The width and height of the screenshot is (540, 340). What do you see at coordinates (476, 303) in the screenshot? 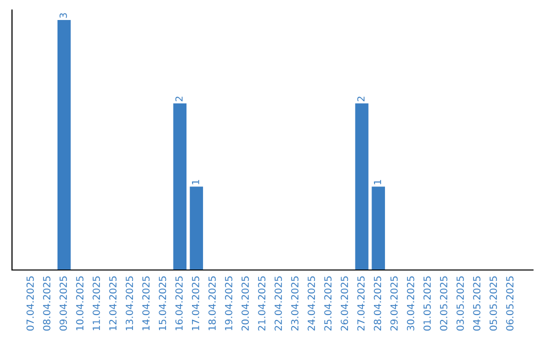
I see `x-tick-label: 04.05.2025` at bounding box center [476, 303].